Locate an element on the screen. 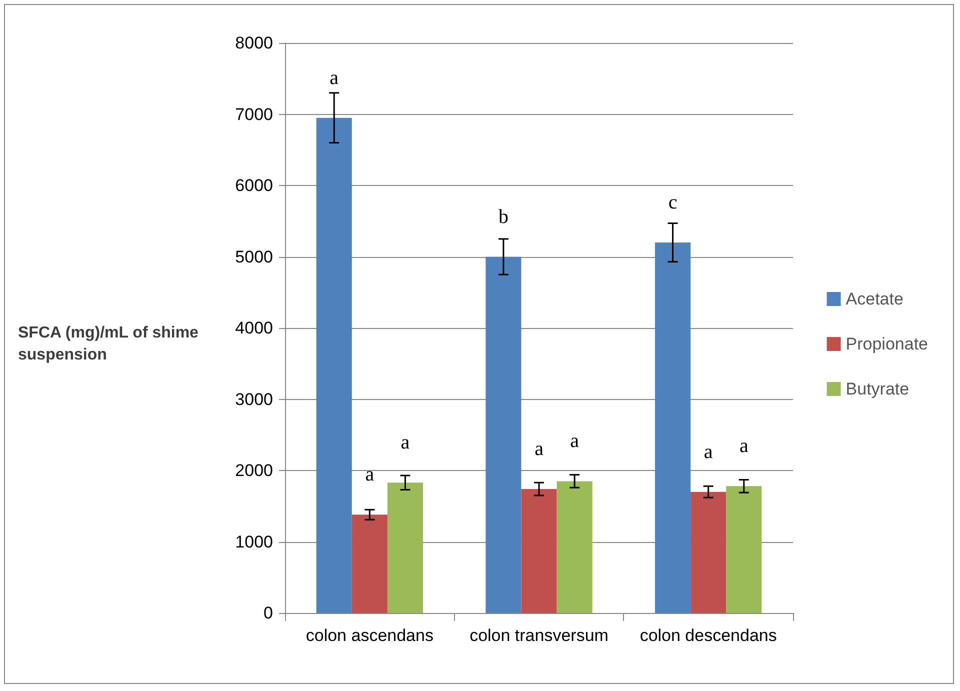  data-label: c is located at coordinates (673, 203).